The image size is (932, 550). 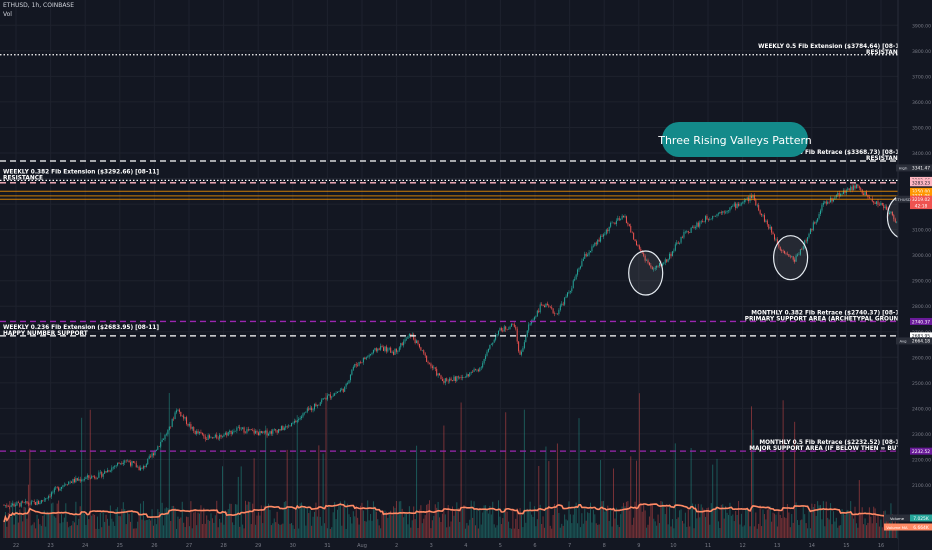 I want to click on x-tick-label: 9, so click(x=638, y=546).